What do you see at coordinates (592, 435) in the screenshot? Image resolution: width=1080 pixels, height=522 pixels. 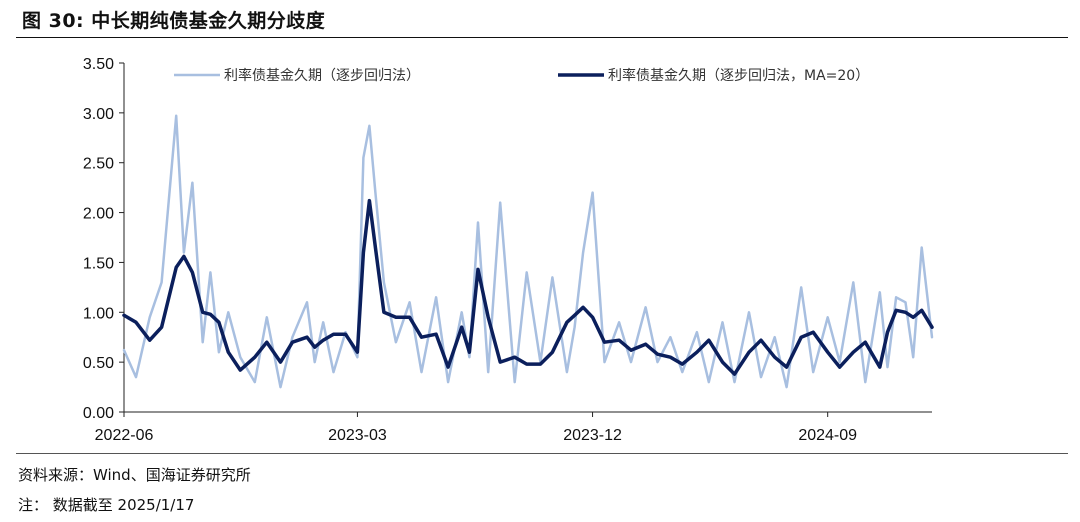 I see `x-tick-label: 2023-12` at bounding box center [592, 435].